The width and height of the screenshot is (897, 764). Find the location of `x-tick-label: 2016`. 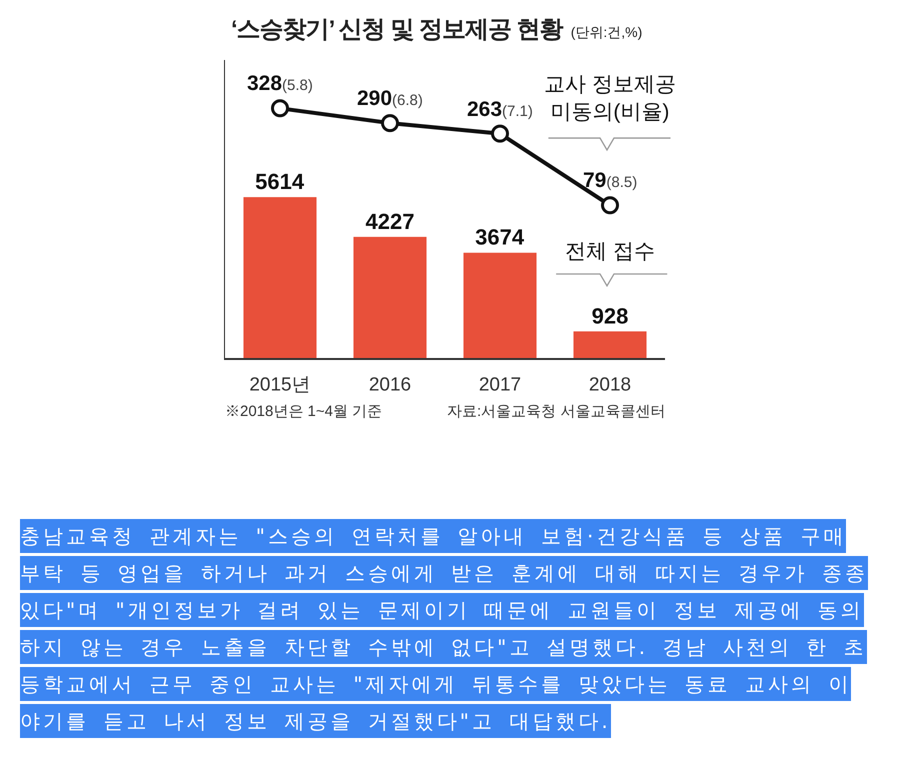

x-tick-label: 2016 is located at coordinates (390, 385).